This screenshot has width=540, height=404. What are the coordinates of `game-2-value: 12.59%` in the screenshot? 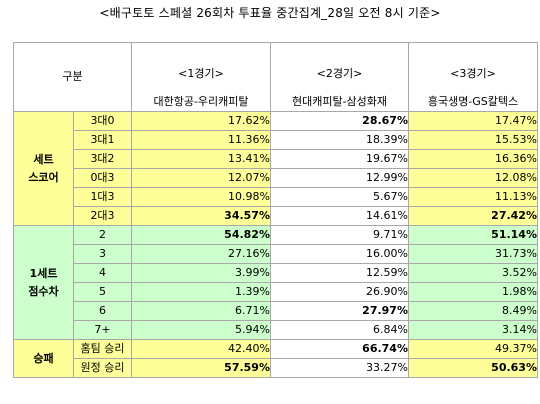 It's located at (339, 273).